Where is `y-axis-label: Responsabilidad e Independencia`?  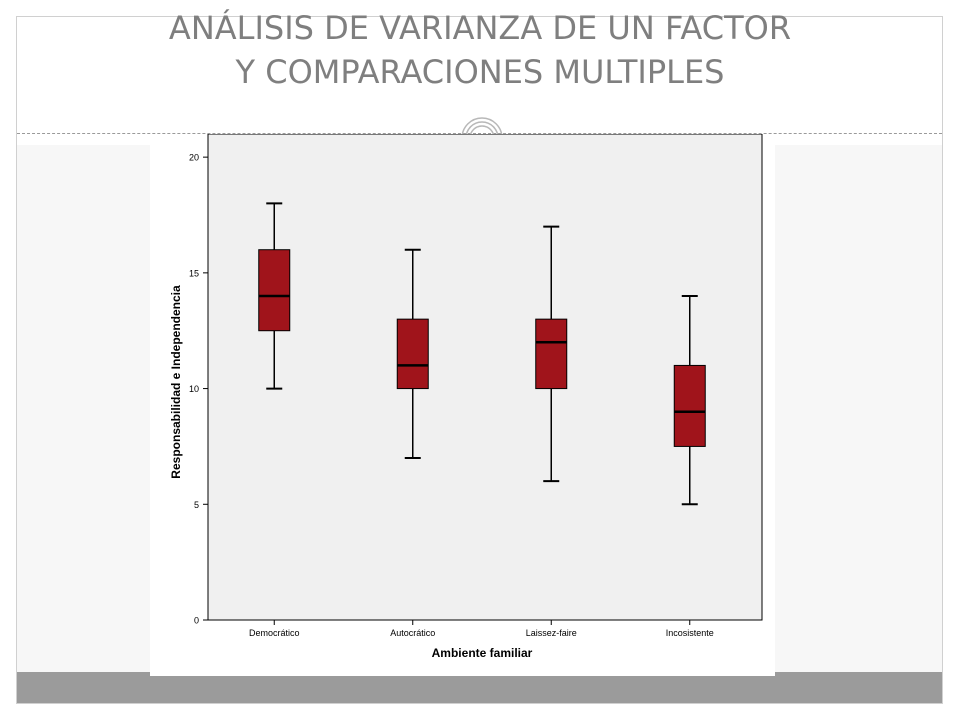 y-axis-label: Responsabilidad e Independencia is located at coordinates (176, 382).